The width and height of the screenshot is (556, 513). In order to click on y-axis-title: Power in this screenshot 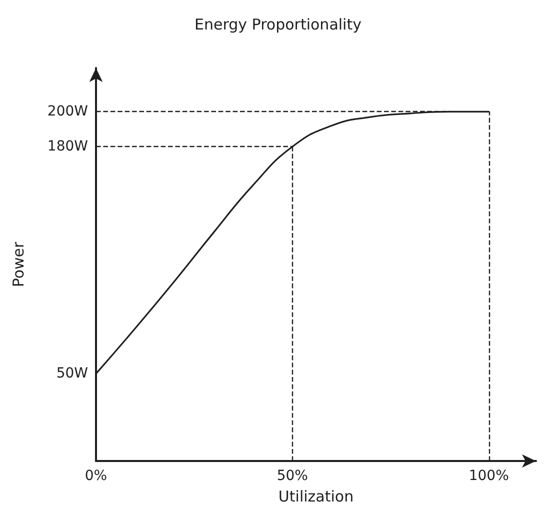, I will do `click(19, 264)`.